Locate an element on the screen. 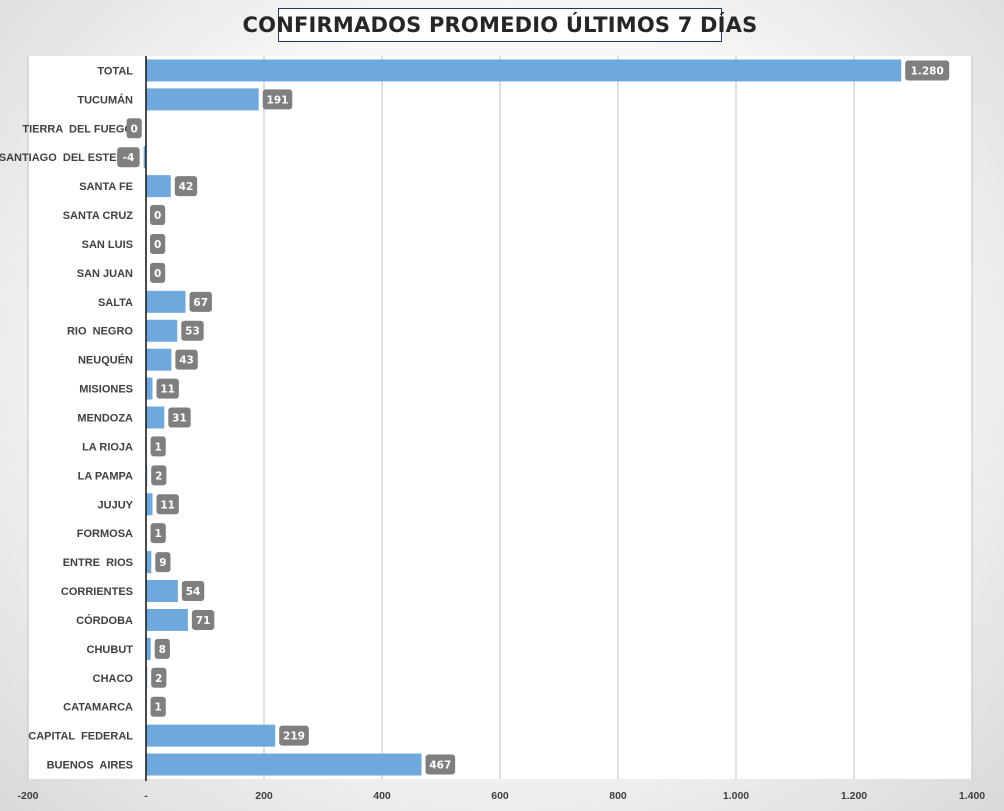  category-label: SALTA is located at coordinates (115, 303).